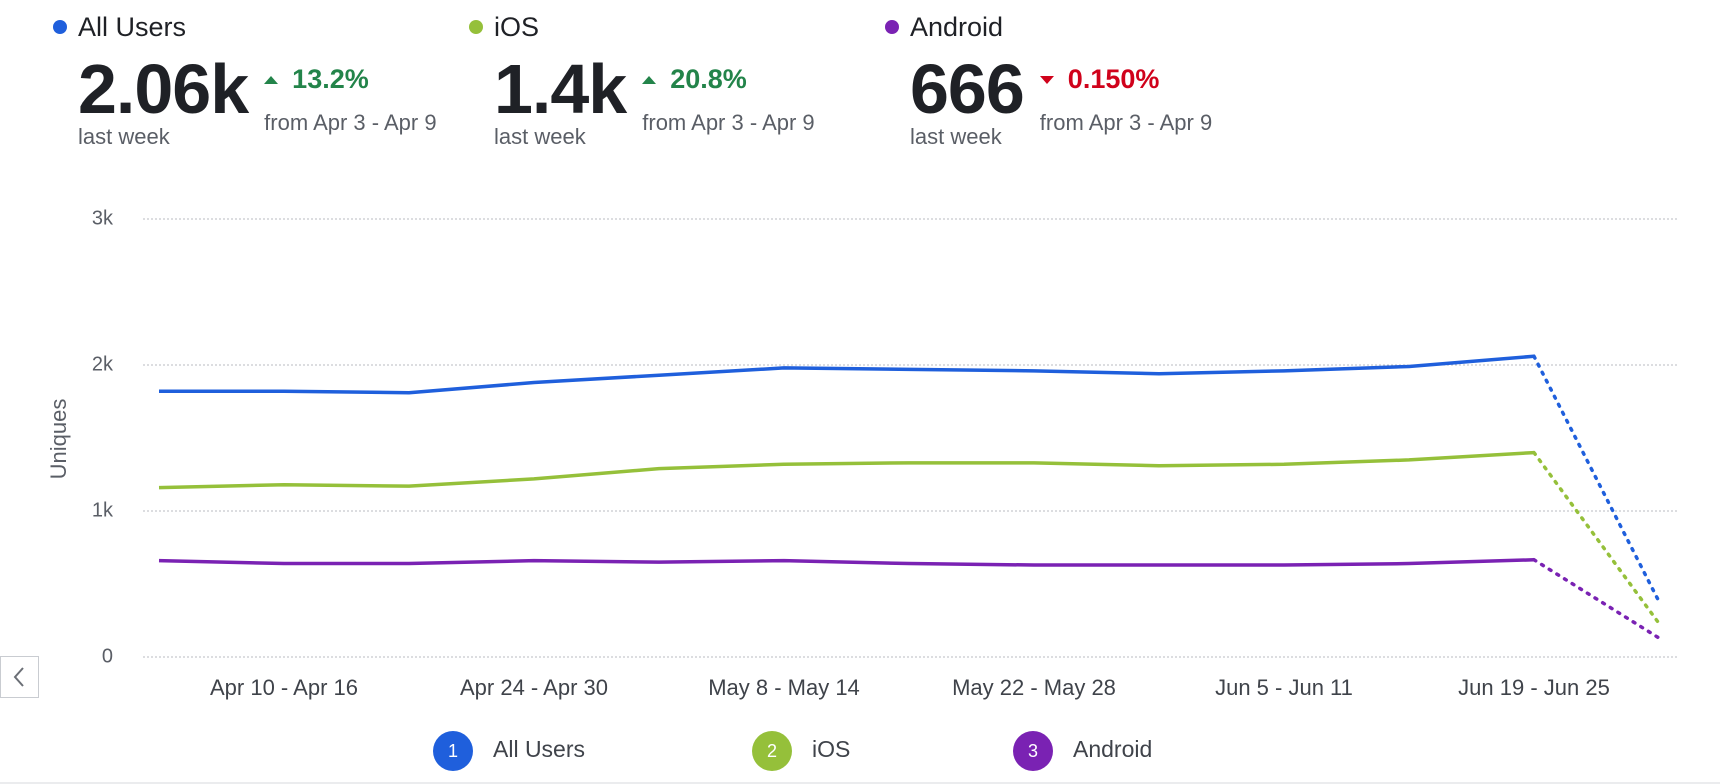 Image resolution: width=1720 pixels, height=784 pixels. I want to click on x-tick-label: Jun 19 - Jun 25, so click(1534, 687).